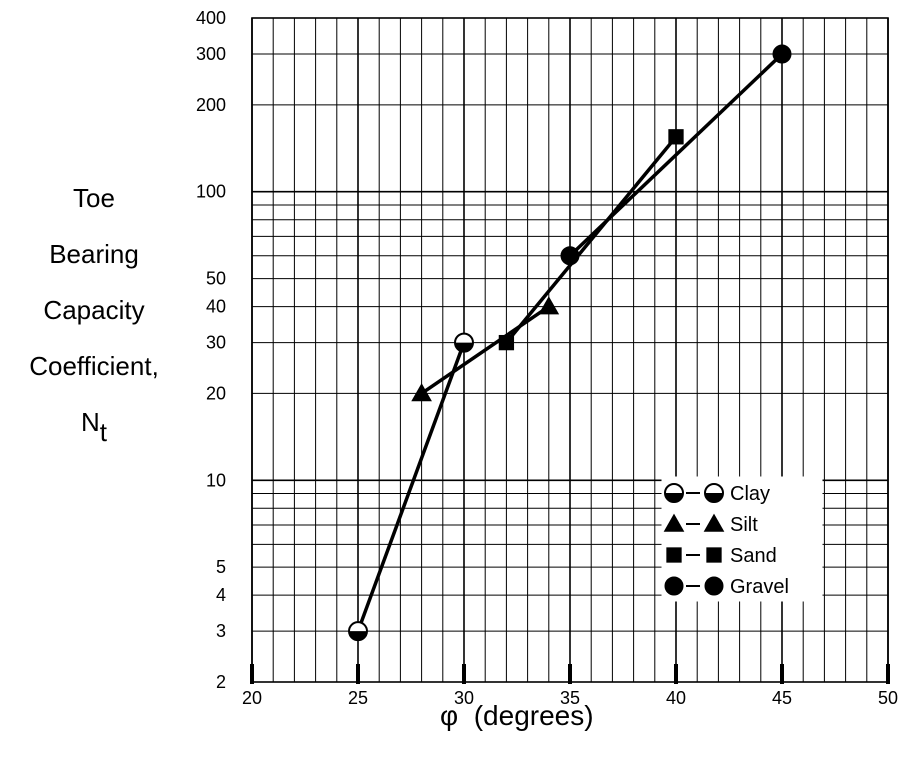 The height and width of the screenshot is (771, 908). What do you see at coordinates (358, 698) in the screenshot?
I see `x-tick-label: 25` at bounding box center [358, 698].